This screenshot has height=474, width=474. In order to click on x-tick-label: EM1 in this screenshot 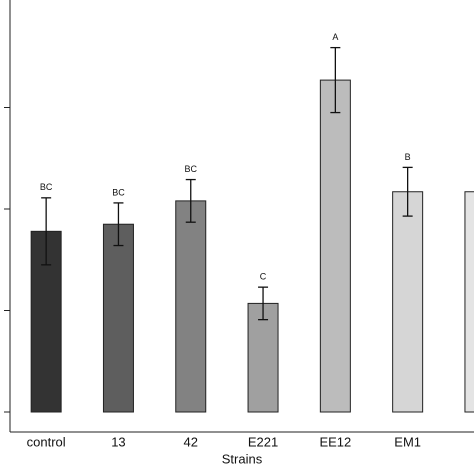, I will do `click(407, 441)`.